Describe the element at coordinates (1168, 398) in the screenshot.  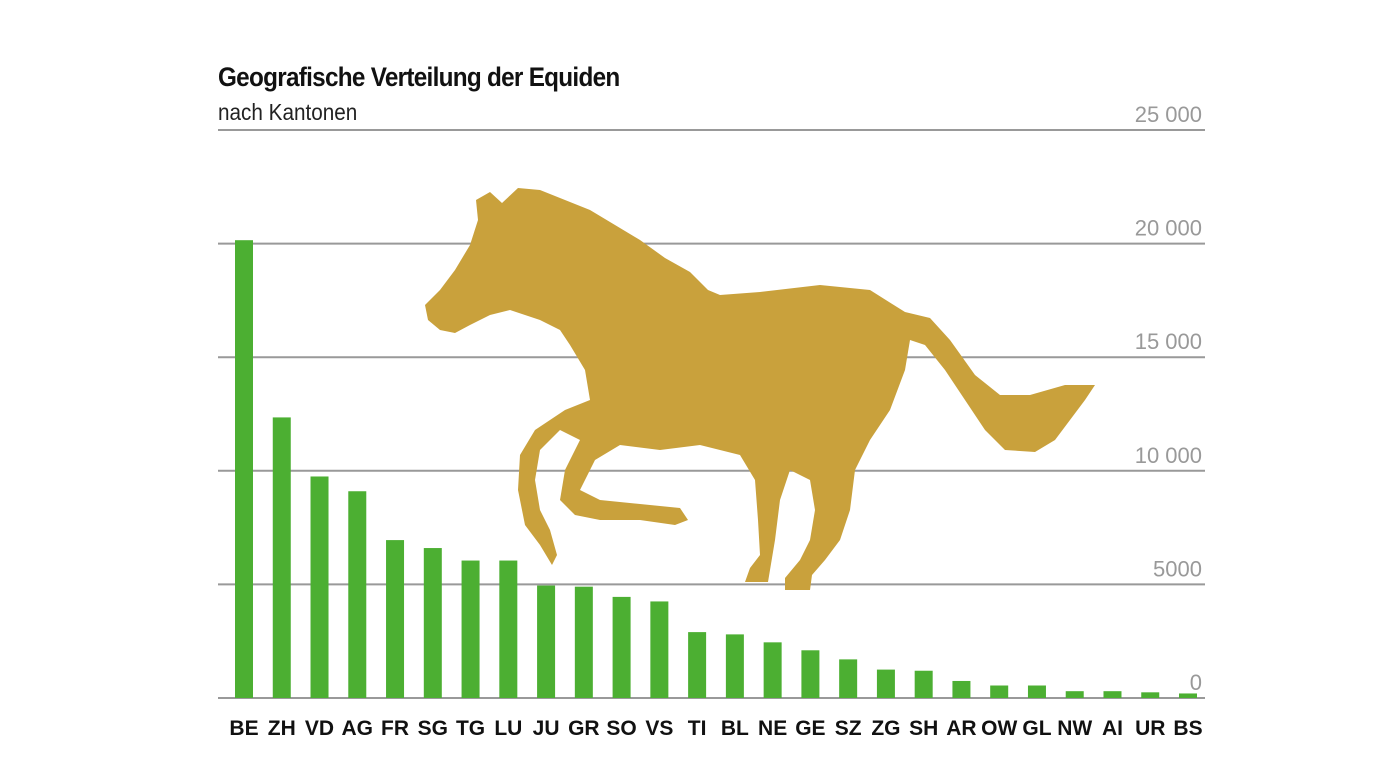
I see `y-axis-labels: 0 5000 10 000 15 000 20 000 25 000` at that location.